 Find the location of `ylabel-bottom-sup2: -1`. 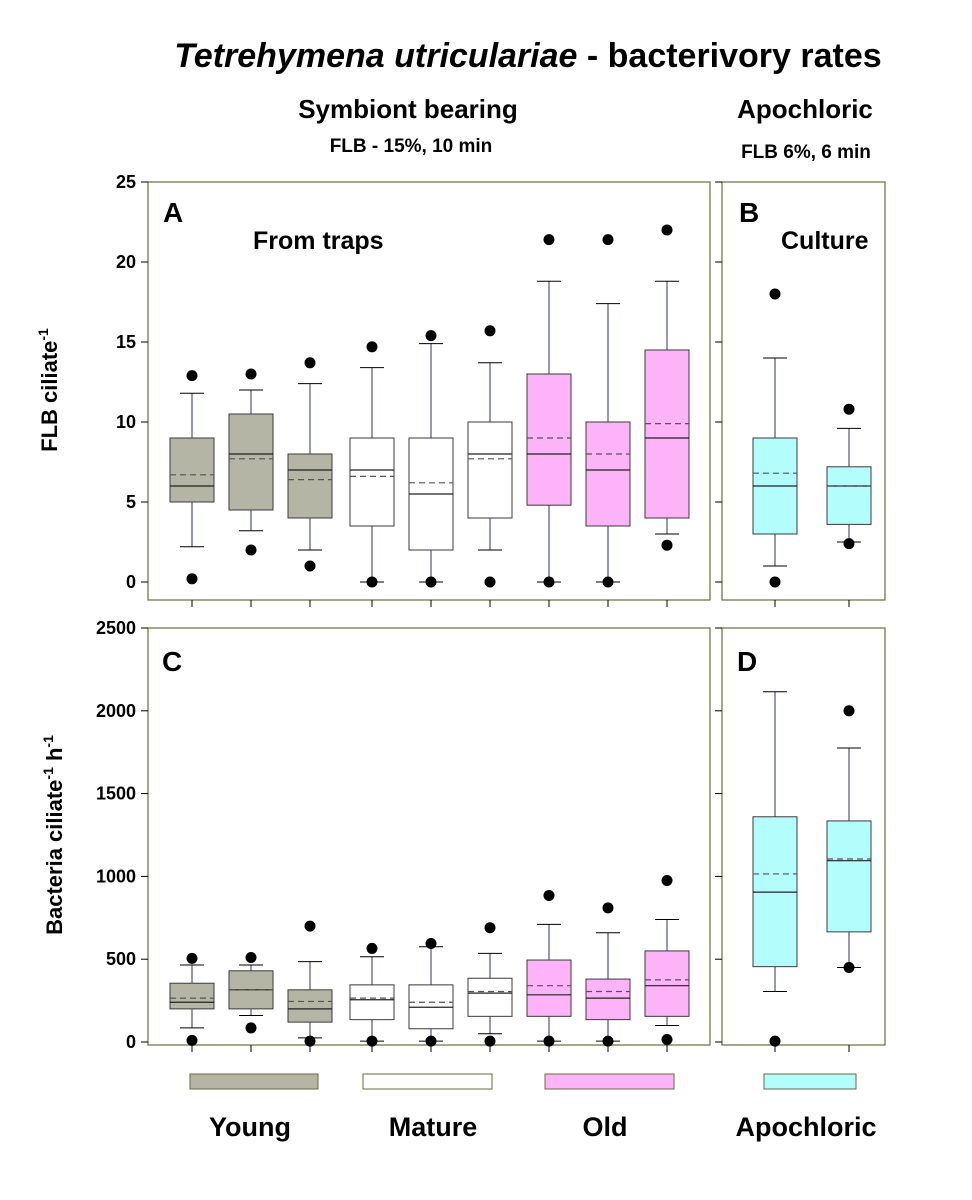

ylabel-bottom-sup2: -1 is located at coordinates (48, 741).